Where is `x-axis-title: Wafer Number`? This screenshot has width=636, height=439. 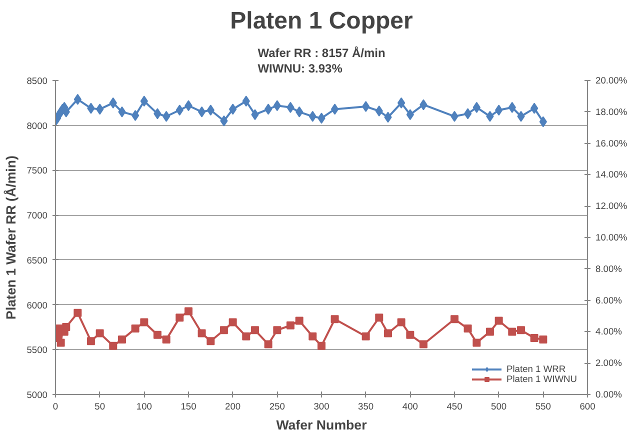 x-axis-title: Wafer Number is located at coordinates (321, 425).